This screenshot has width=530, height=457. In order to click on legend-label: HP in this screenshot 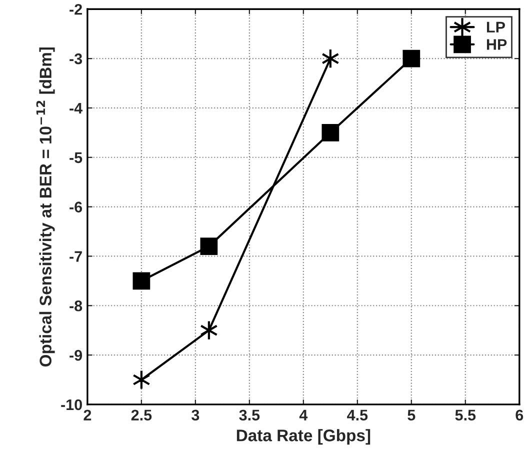, I will do `click(496, 44)`.